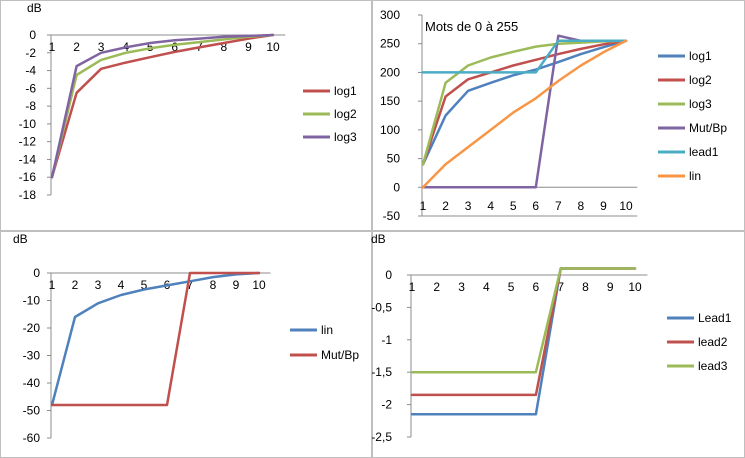 This screenshot has height=458, width=745. Describe the element at coordinates (708, 128) in the screenshot. I see `chart2-legend-label: Mut/Bp` at that location.